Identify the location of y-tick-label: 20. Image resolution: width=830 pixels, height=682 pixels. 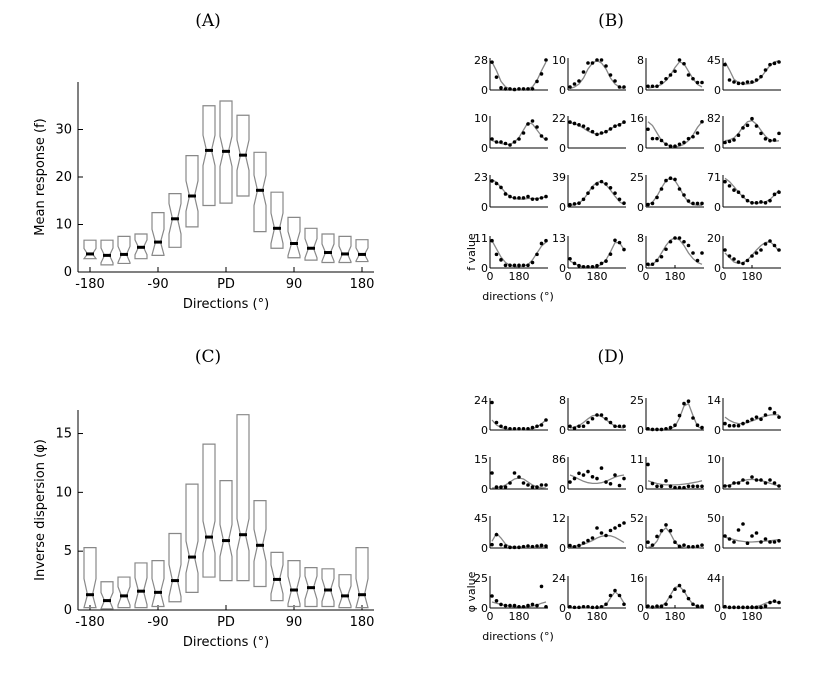
(63, 177).